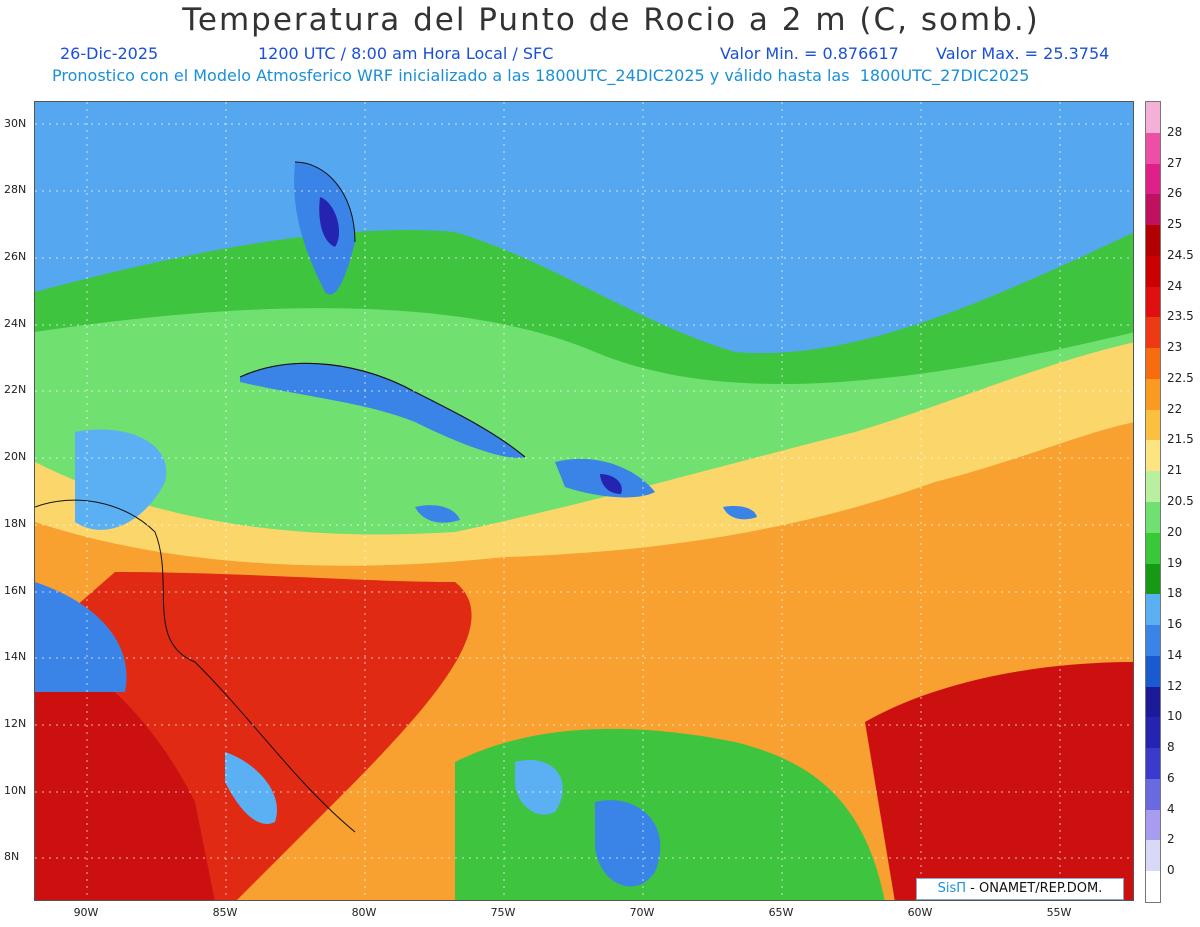  Describe the element at coordinates (1175, 408) in the screenshot. I see `colorbar-tick-label: 22` at that location.